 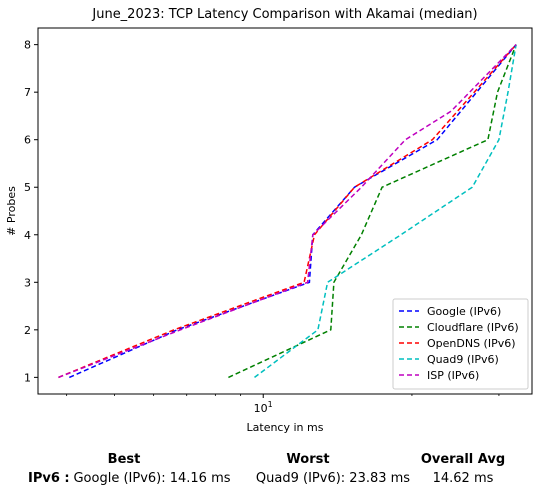 What do you see at coordinates (283, 404) in the screenshot?
I see `x-axis: 101` at bounding box center [283, 404].